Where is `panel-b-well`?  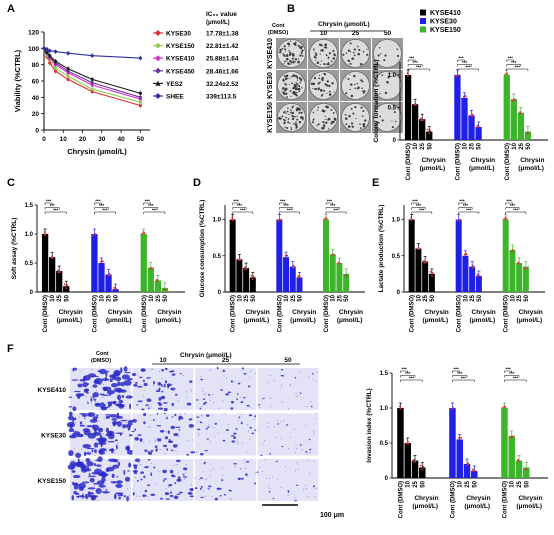
panel-b-well is located at coordinates (387, 117).